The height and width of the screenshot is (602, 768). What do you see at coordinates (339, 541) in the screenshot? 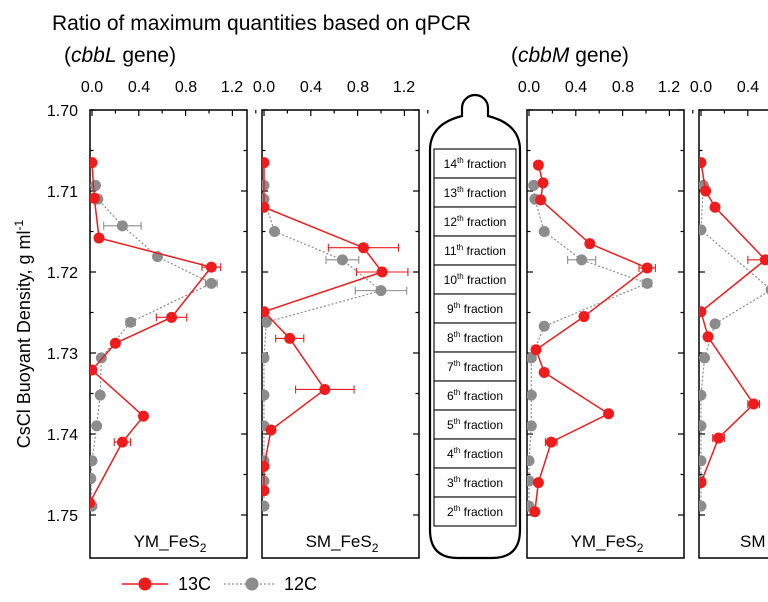
I see `panel-label-main: SM_FeS` at bounding box center [339, 541].